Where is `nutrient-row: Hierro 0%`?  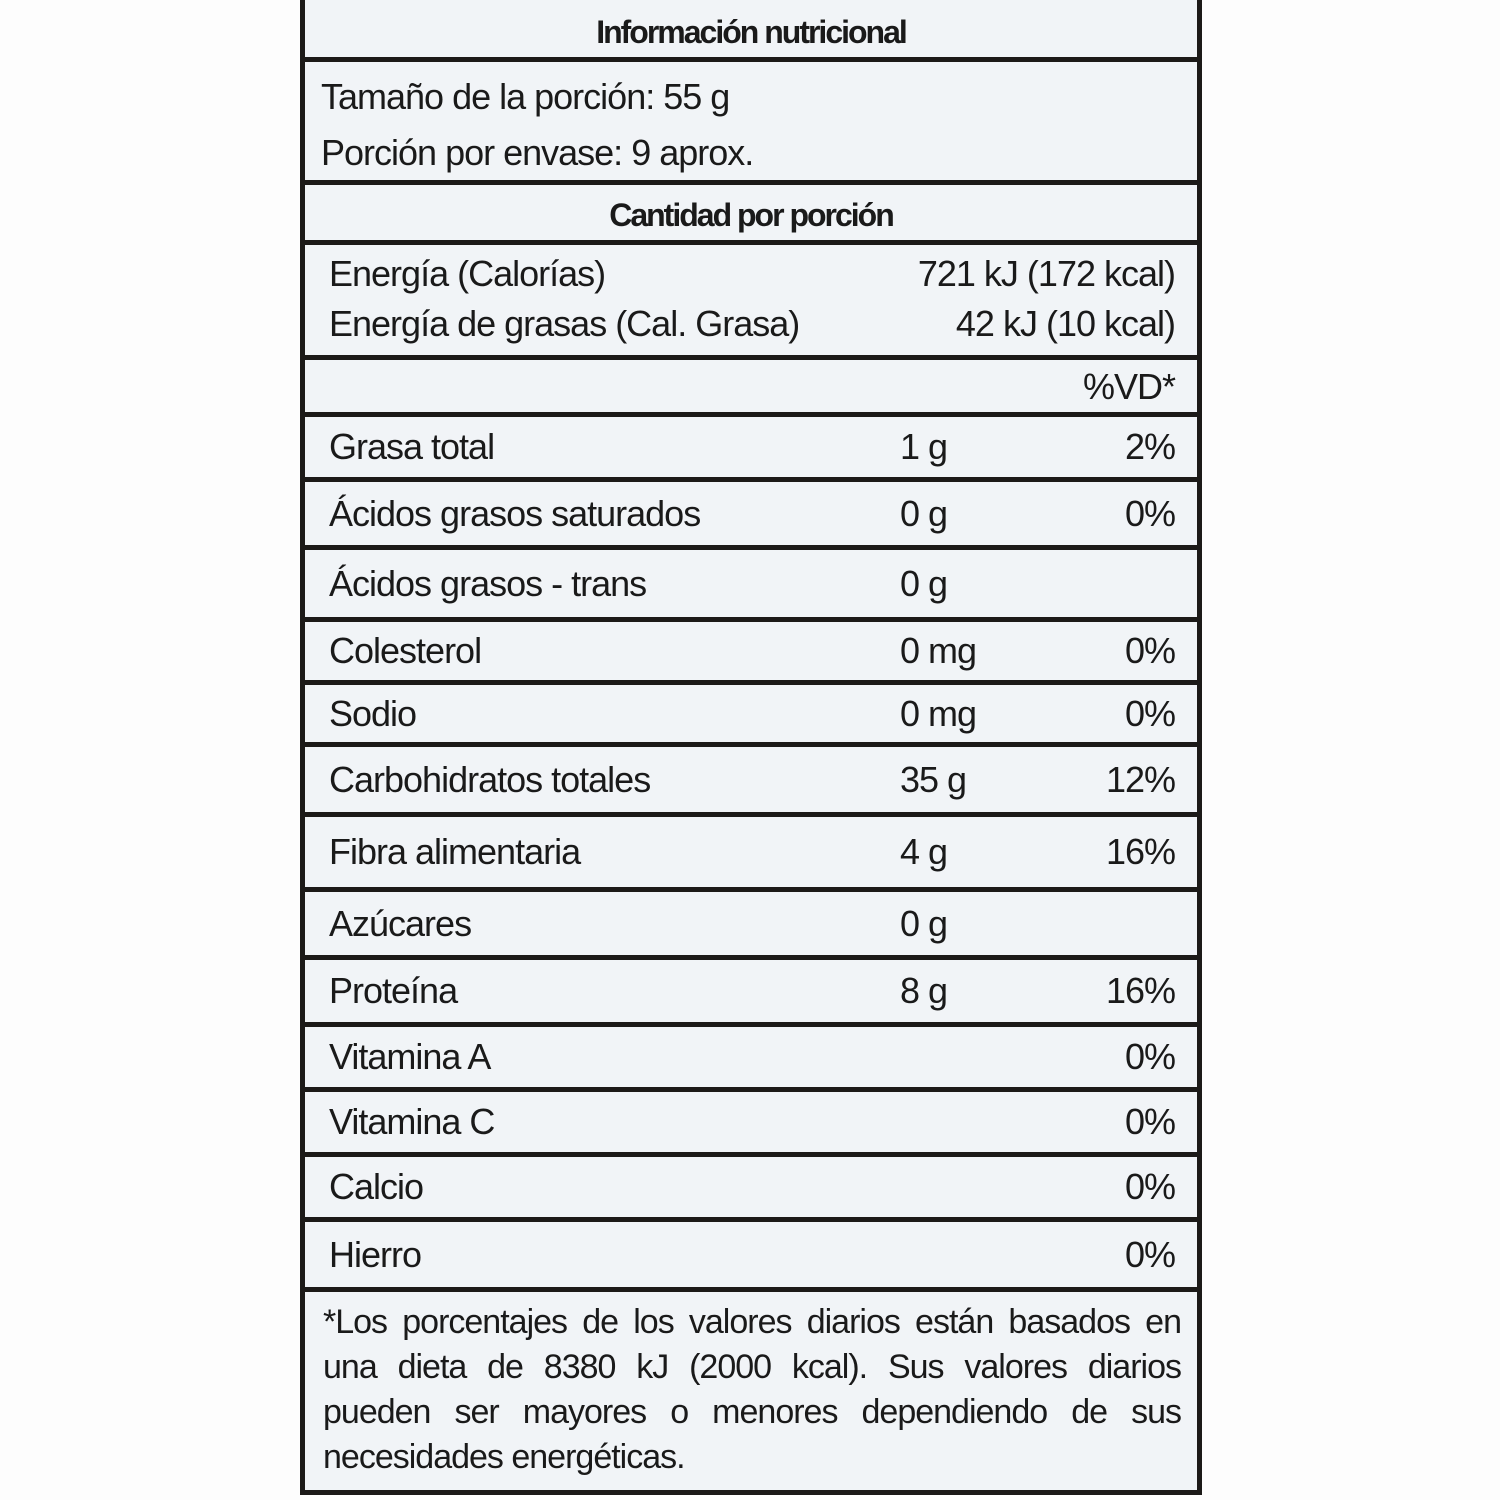
nutrient-row: Hierro 0% is located at coordinates (751, 1257).